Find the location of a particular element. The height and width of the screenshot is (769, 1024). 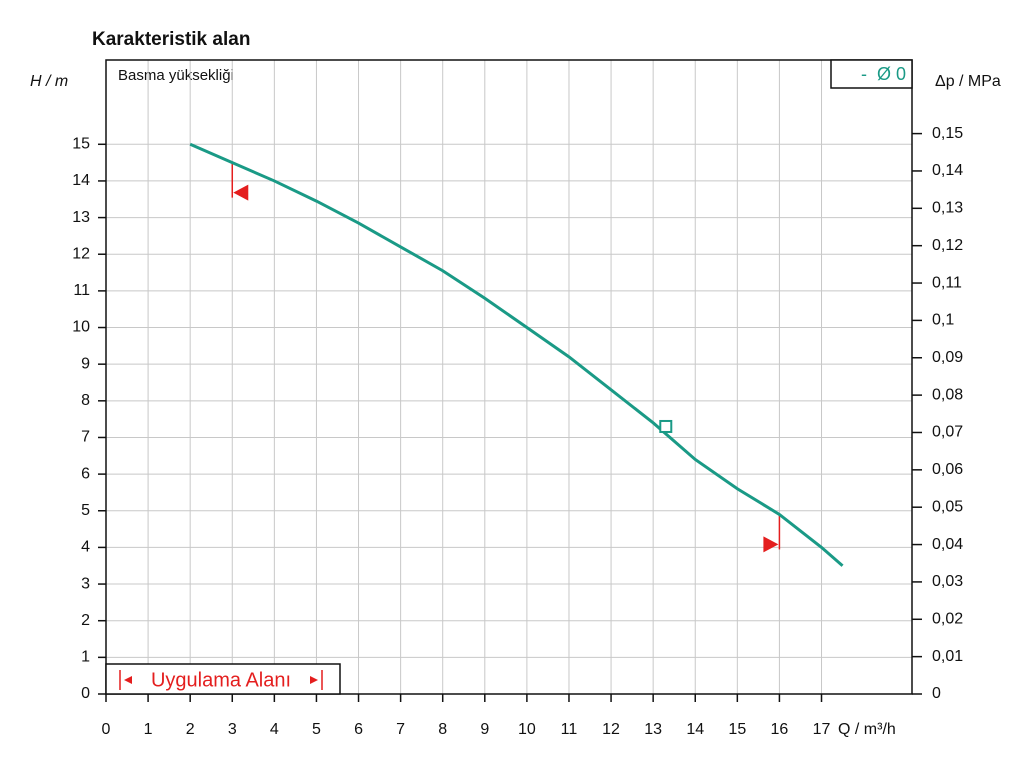

y-tick-label: 1 is located at coordinates (85, 657).